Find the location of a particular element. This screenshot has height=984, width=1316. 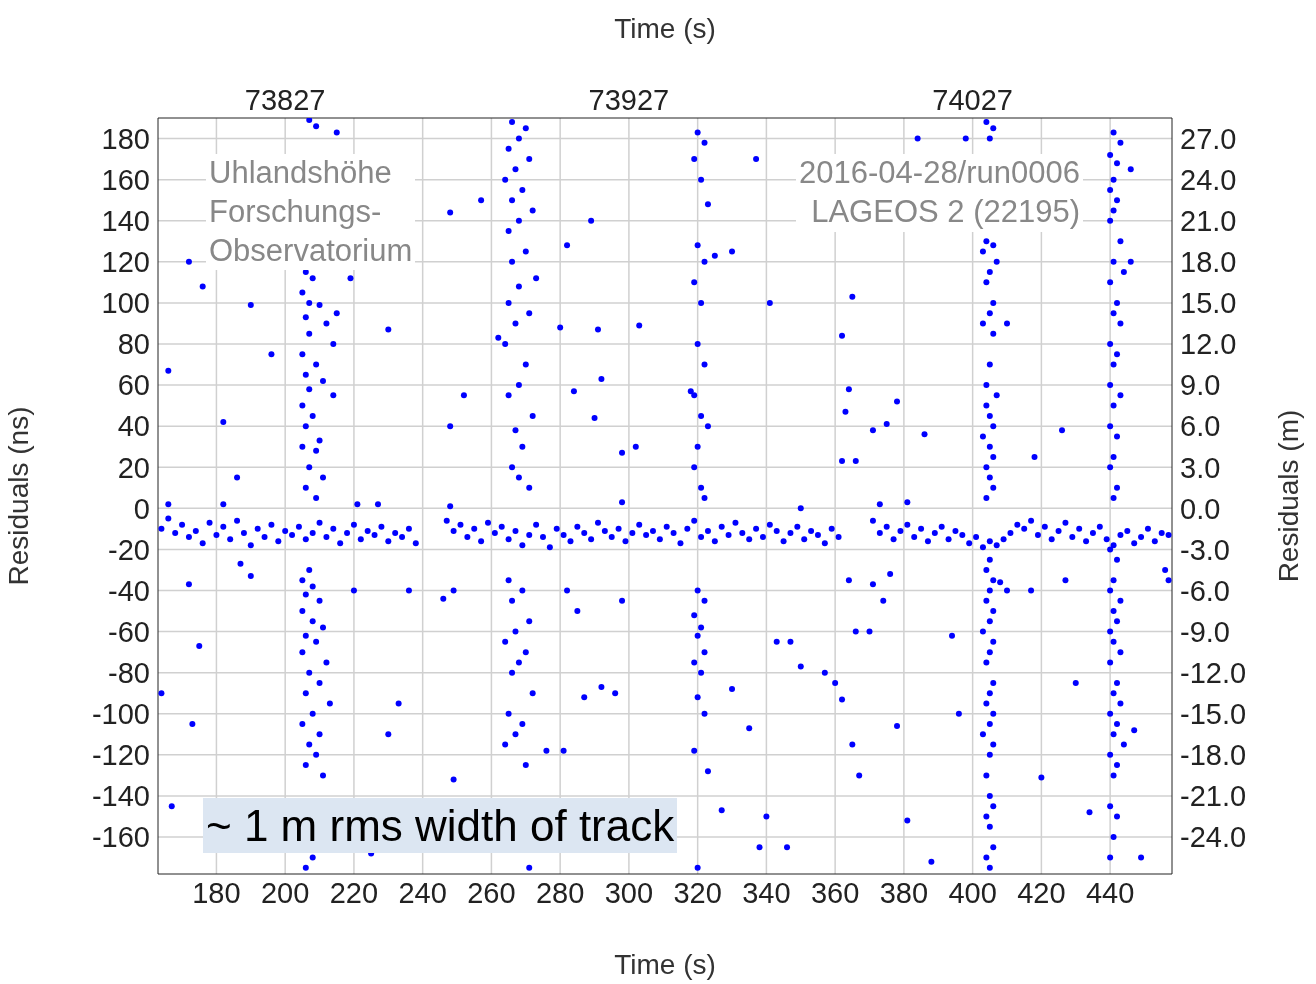

x2-axis-title: Time (s) is located at coordinates (665, 28).